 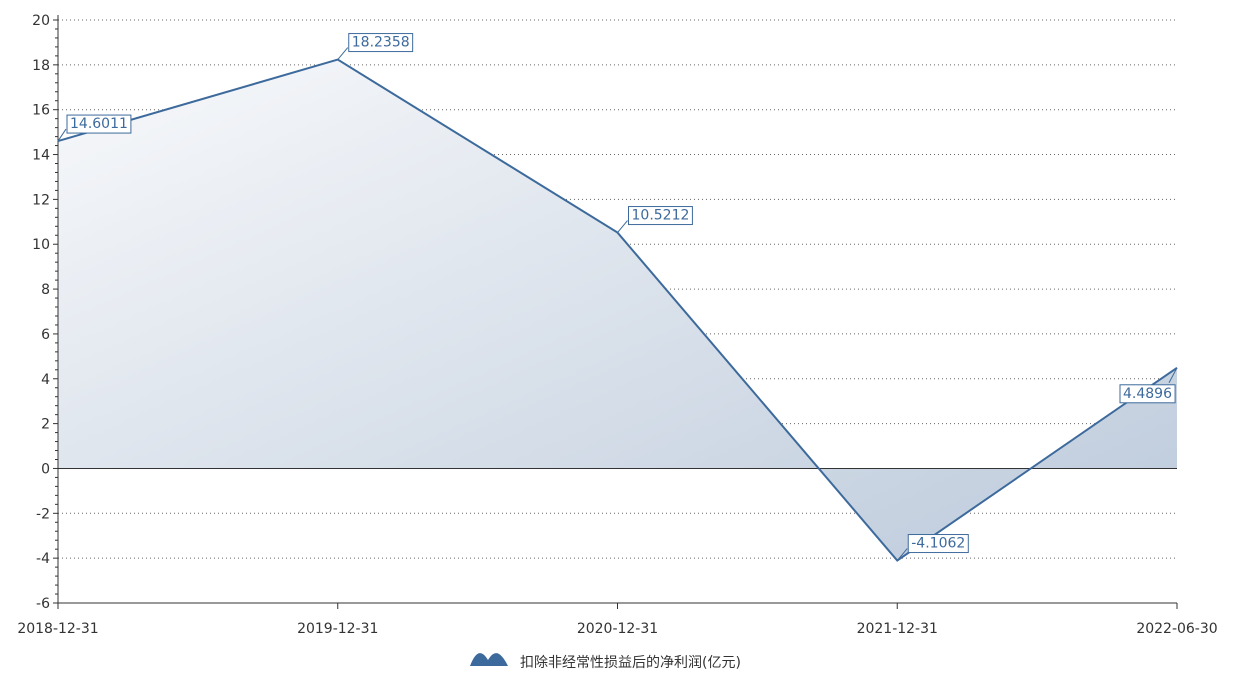 What do you see at coordinates (45, 469) in the screenshot?
I see `y-tick-label: 0` at bounding box center [45, 469].